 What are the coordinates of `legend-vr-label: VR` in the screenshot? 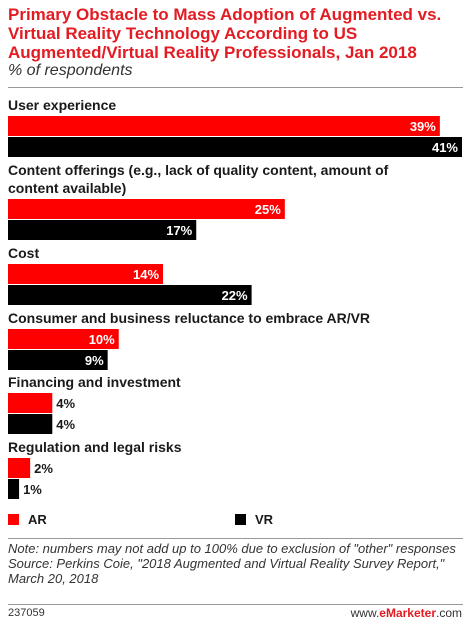 It's located at (264, 519).